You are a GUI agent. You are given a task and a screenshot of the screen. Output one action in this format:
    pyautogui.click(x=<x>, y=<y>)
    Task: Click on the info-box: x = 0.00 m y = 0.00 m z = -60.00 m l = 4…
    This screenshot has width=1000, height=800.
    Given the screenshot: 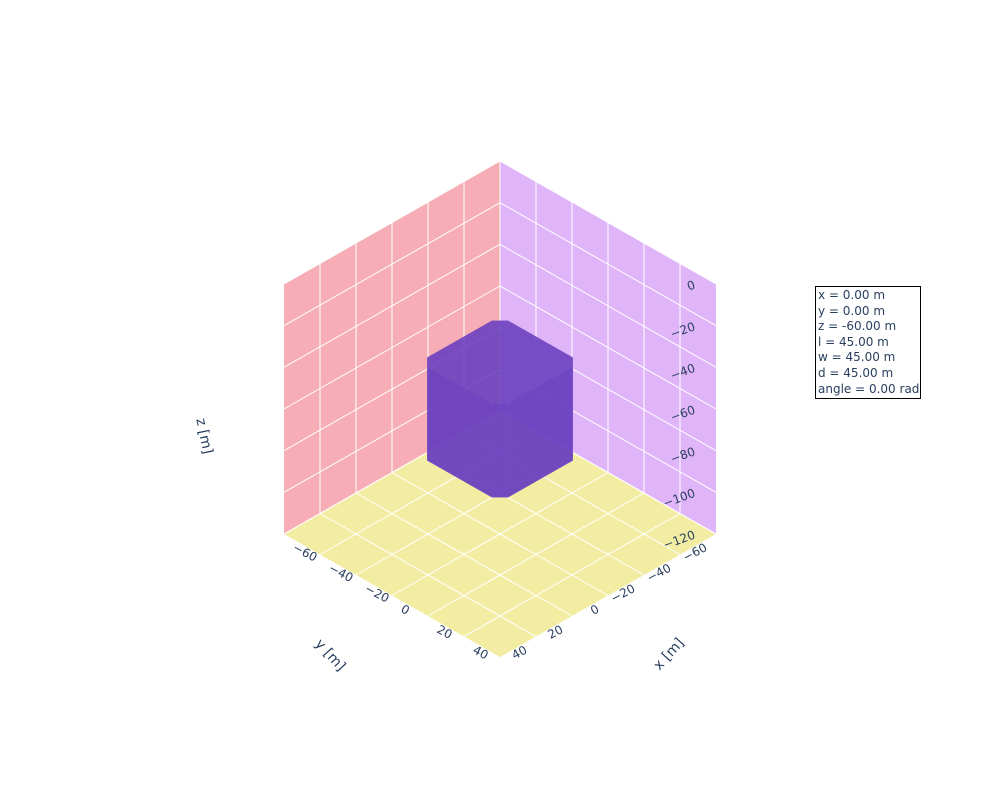 What is the action you would take?
    pyautogui.click(x=868, y=343)
    